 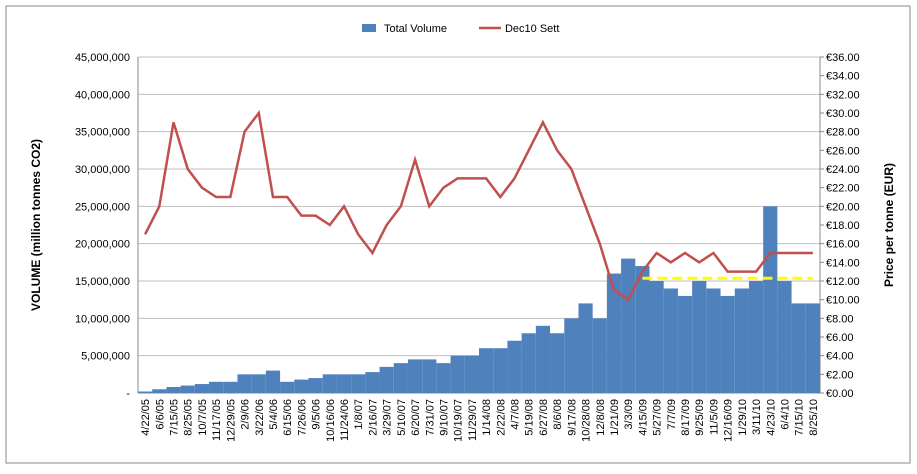 What do you see at coordinates (501, 417) in the screenshot?
I see `x-tick-label: 2/22/08` at bounding box center [501, 417].